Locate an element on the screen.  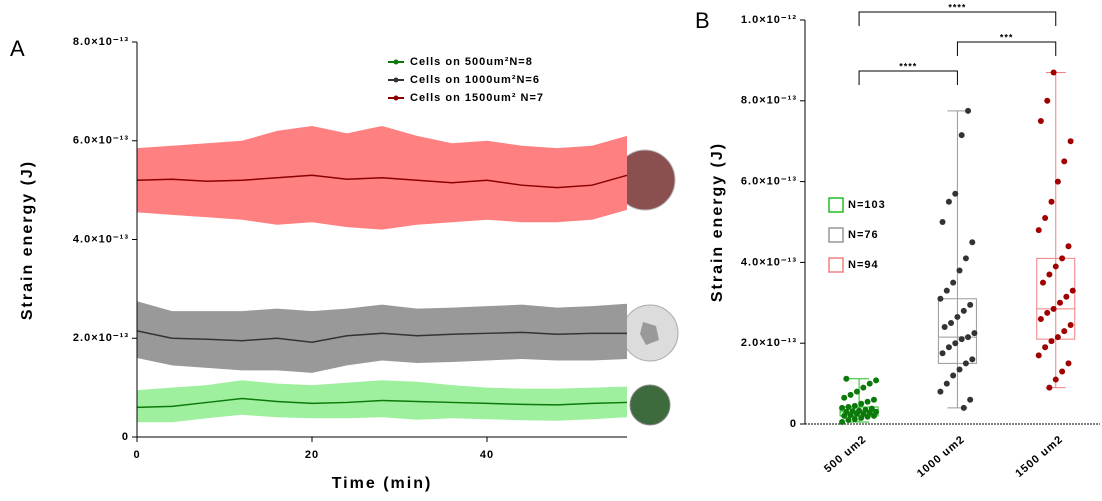
legend-label: Cells on 1500um² N=7 is located at coordinates (477, 98).